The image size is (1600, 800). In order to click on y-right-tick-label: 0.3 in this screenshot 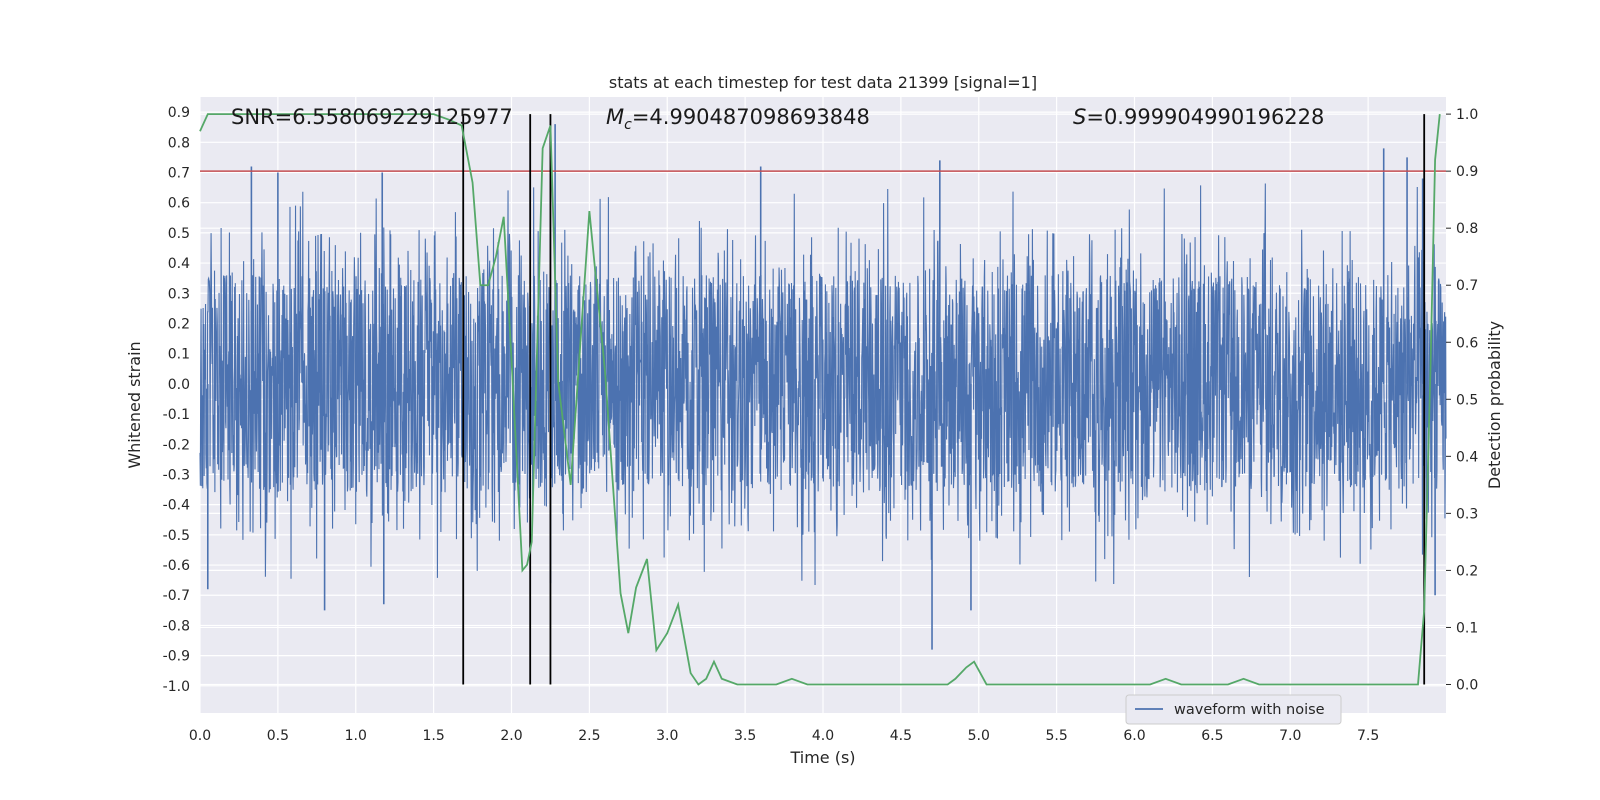, I will do `click(1467, 514)`.